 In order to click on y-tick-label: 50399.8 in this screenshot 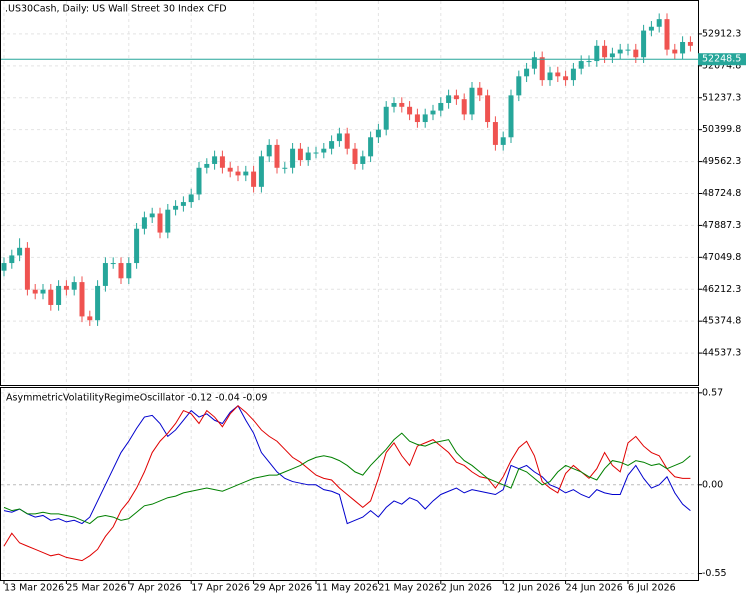, I will do `click(721, 129)`.